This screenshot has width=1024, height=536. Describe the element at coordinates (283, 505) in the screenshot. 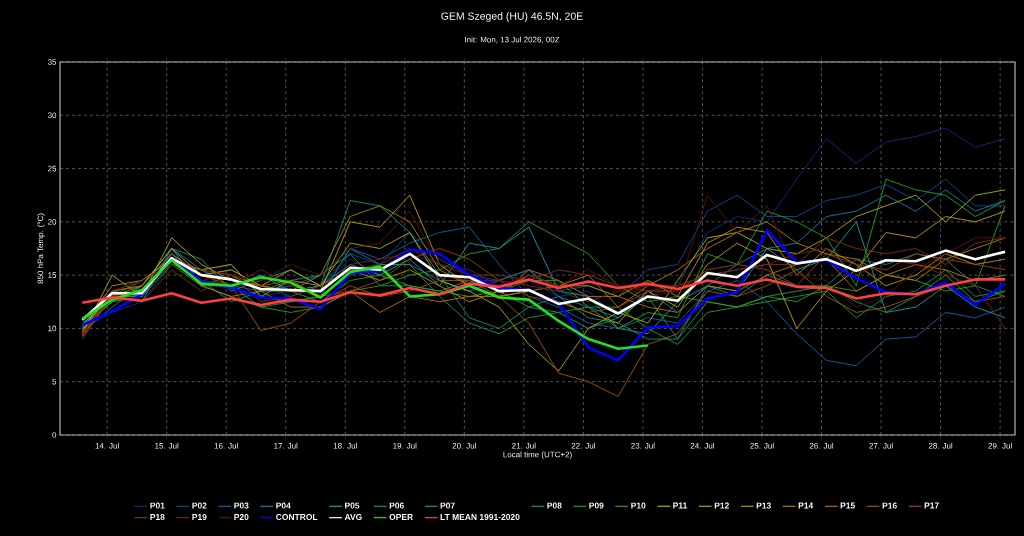

I see `legend-label: P04` at that location.